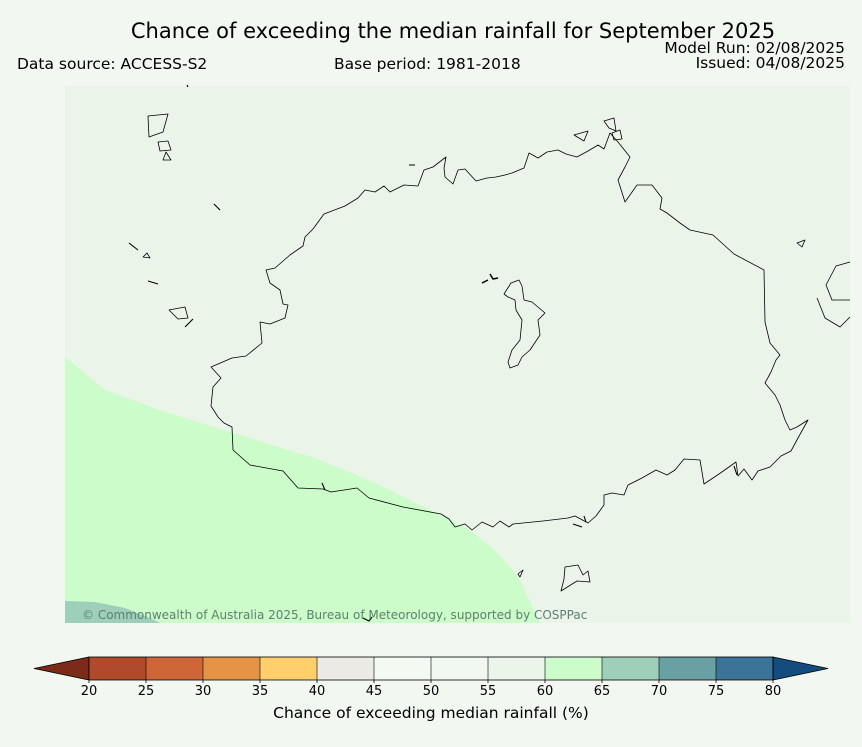  Describe the element at coordinates (203, 691) in the screenshot. I see `colorbar-tick-label: 30` at that location.